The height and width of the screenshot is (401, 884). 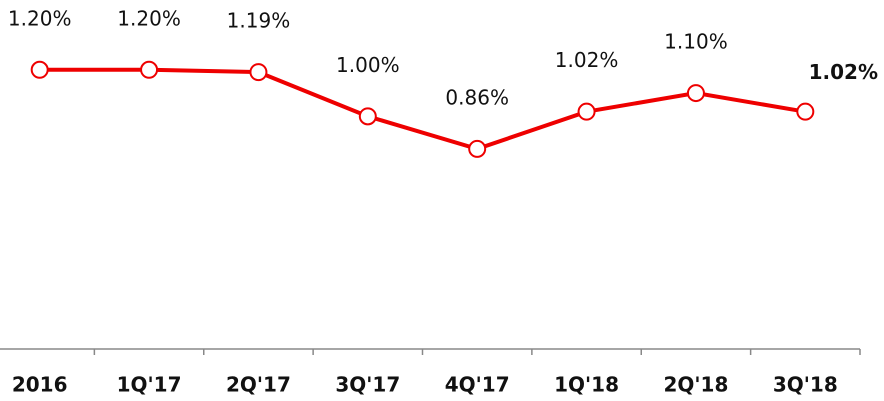 What do you see at coordinates (149, 385) in the screenshot?
I see `x-tick-label: 1Q'17` at bounding box center [149, 385].